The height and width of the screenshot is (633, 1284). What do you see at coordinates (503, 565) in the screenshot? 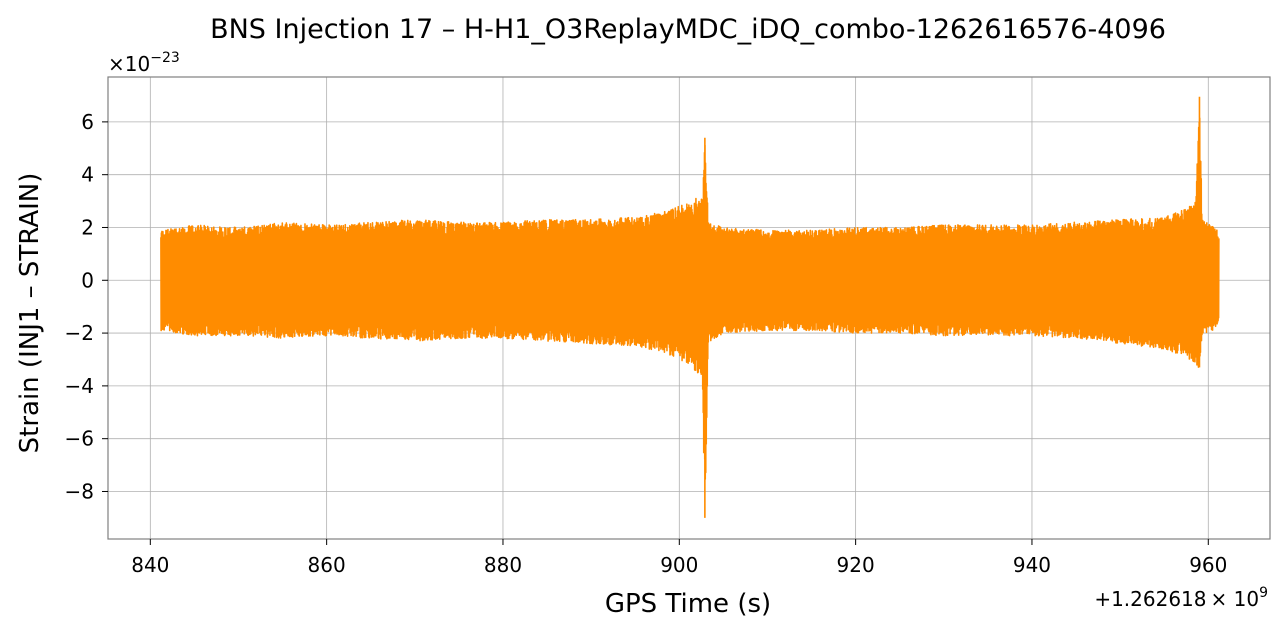
I see `x-tick-label: 880` at bounding box center [503, 565].